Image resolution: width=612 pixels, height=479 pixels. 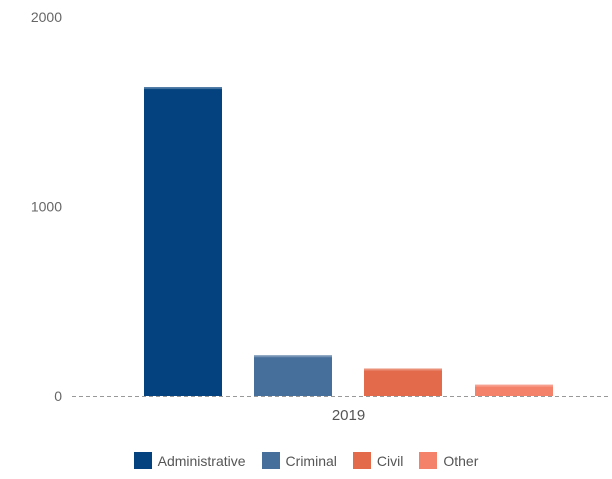 What do you see at coordinates (201, 460) in the screenshot?
I see `legend-label: Administrative` at bounding box center [201, 460].